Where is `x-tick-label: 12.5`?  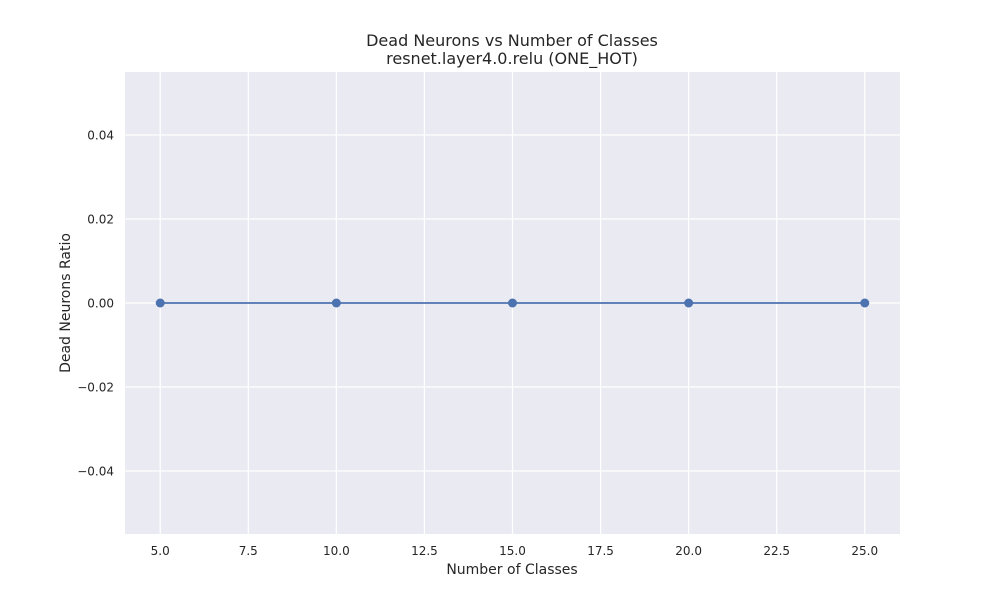 x-tick-label: 12.5 is located at coordinates (424, 551).